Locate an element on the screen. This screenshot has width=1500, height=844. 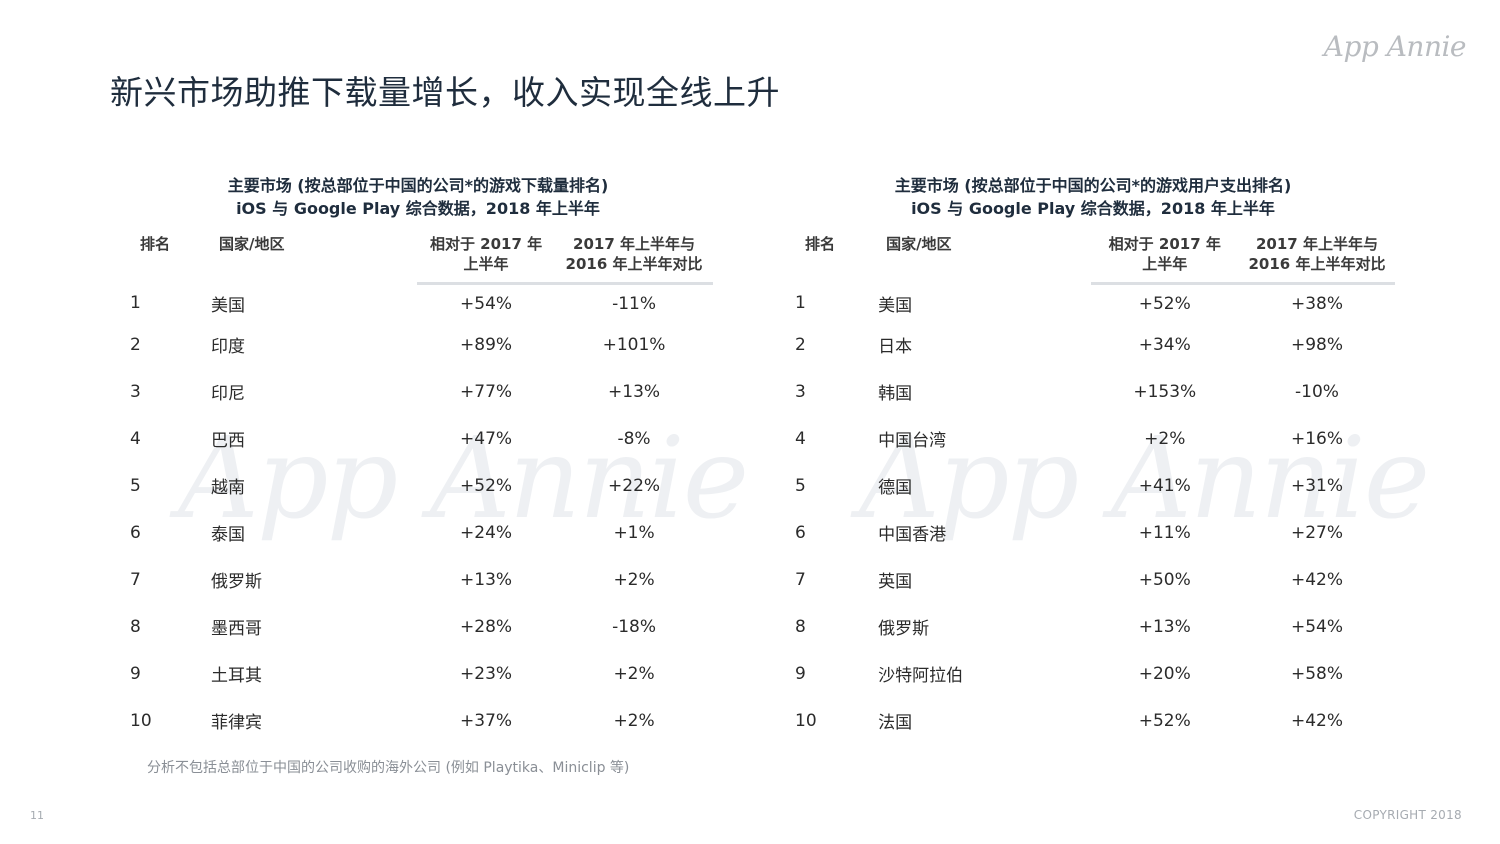
country-cell: 巴西 is located at coordinates (227, 441).